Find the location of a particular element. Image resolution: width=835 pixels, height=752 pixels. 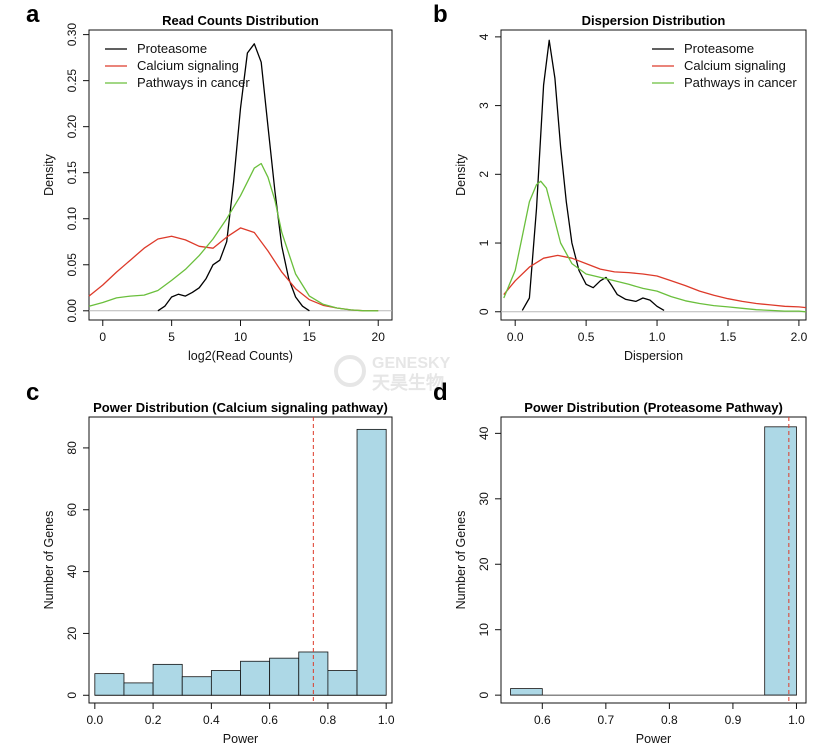

y-tick-label: 2 is located at coordinates (484, 174).